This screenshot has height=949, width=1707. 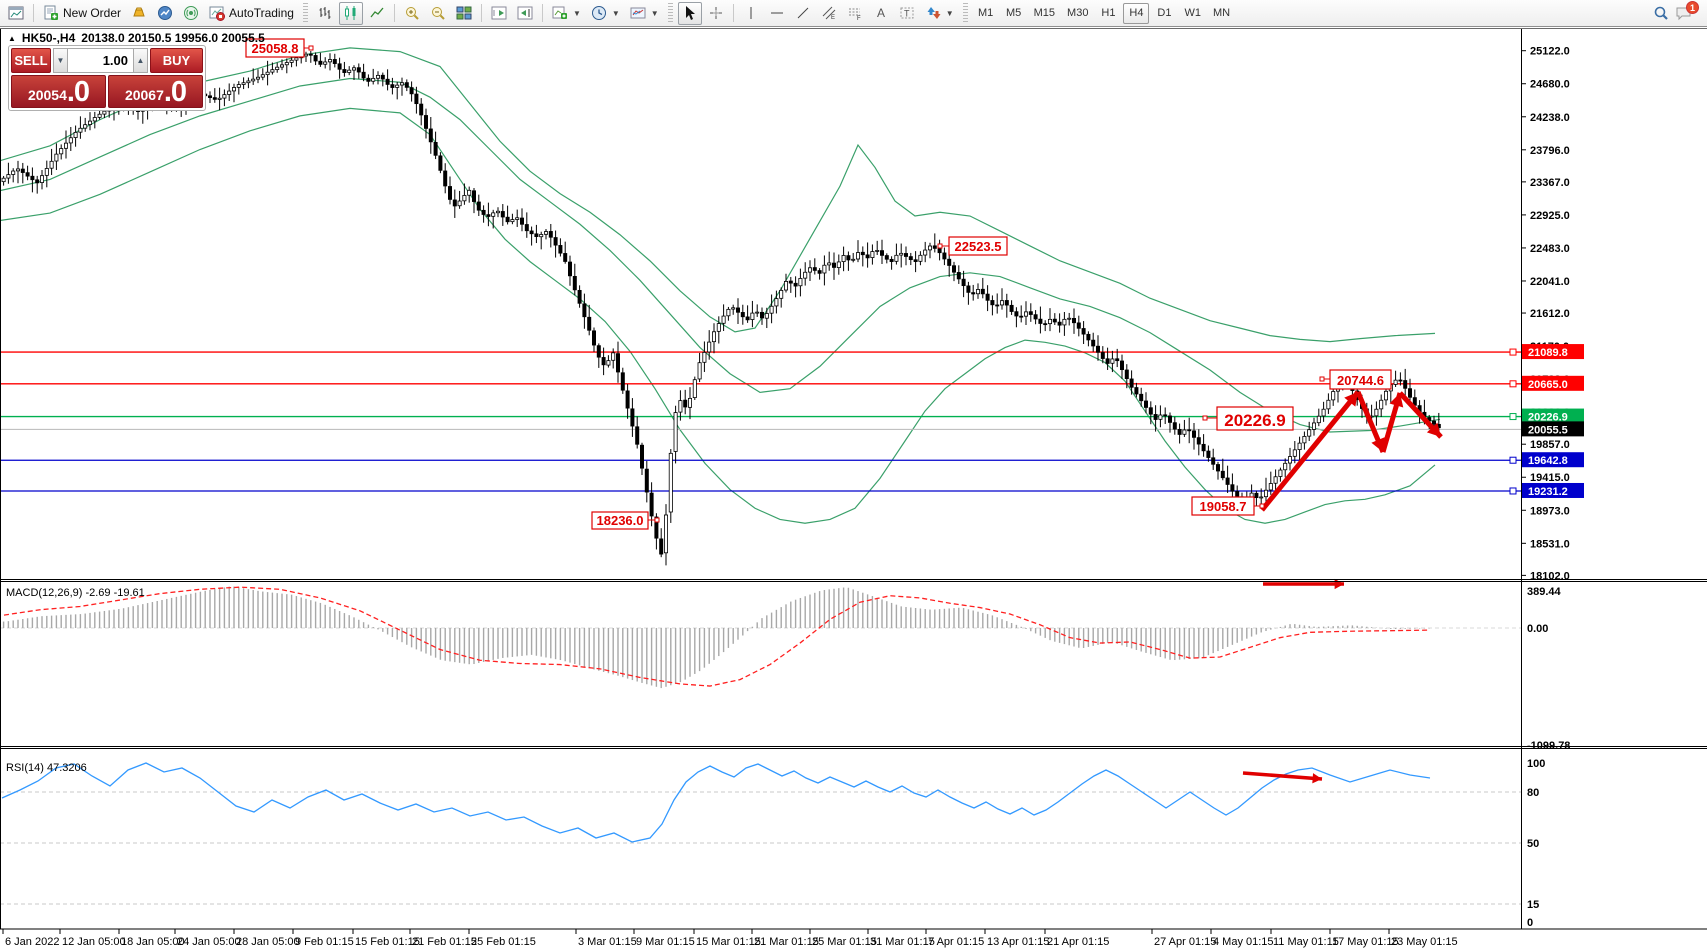 I want to click on vertical-line-tool-button, so click(x=751, y=13).